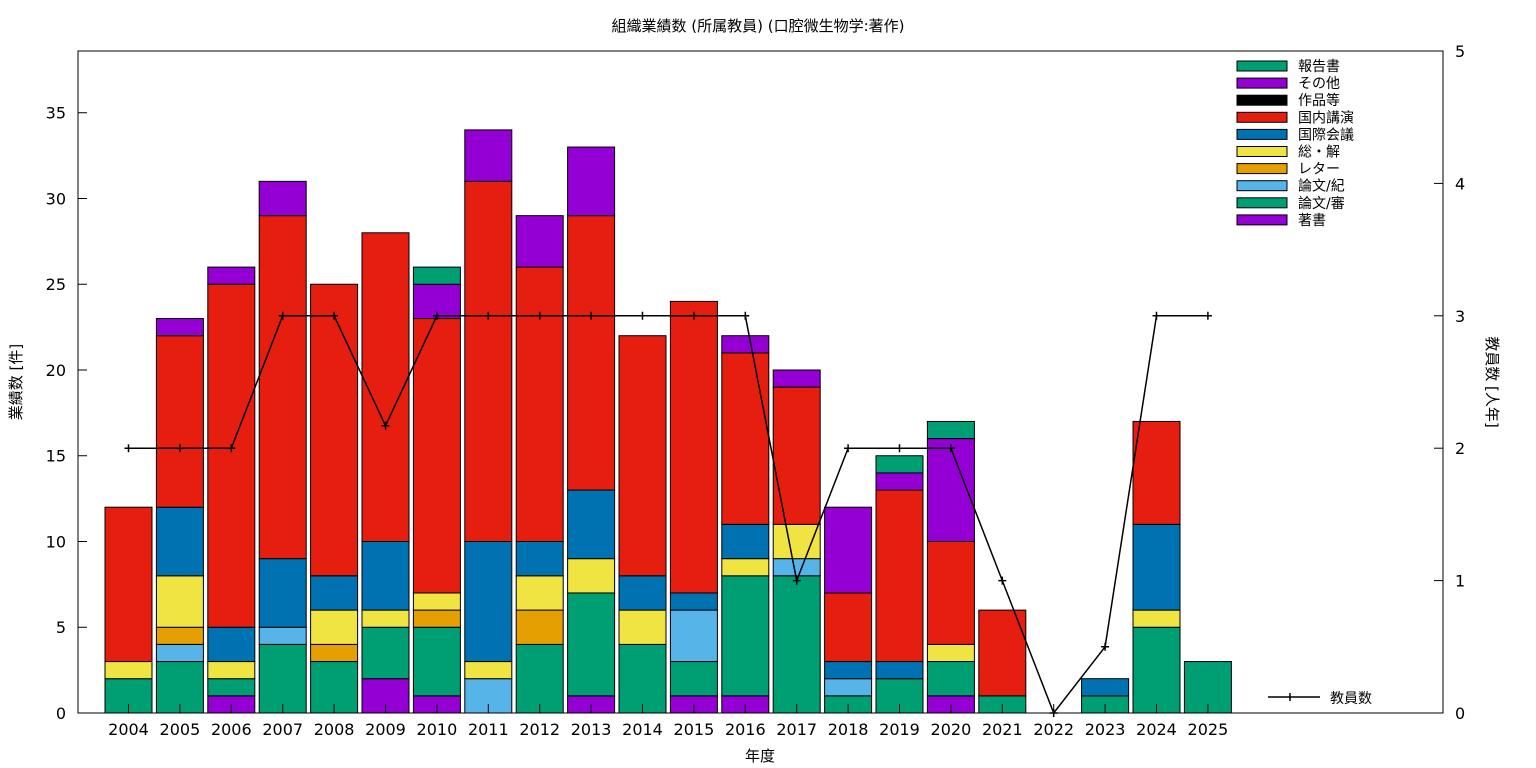 This screenshot has height=768, width=1536. I want to click on y2-tick-label: 2, so click(1460, 448).